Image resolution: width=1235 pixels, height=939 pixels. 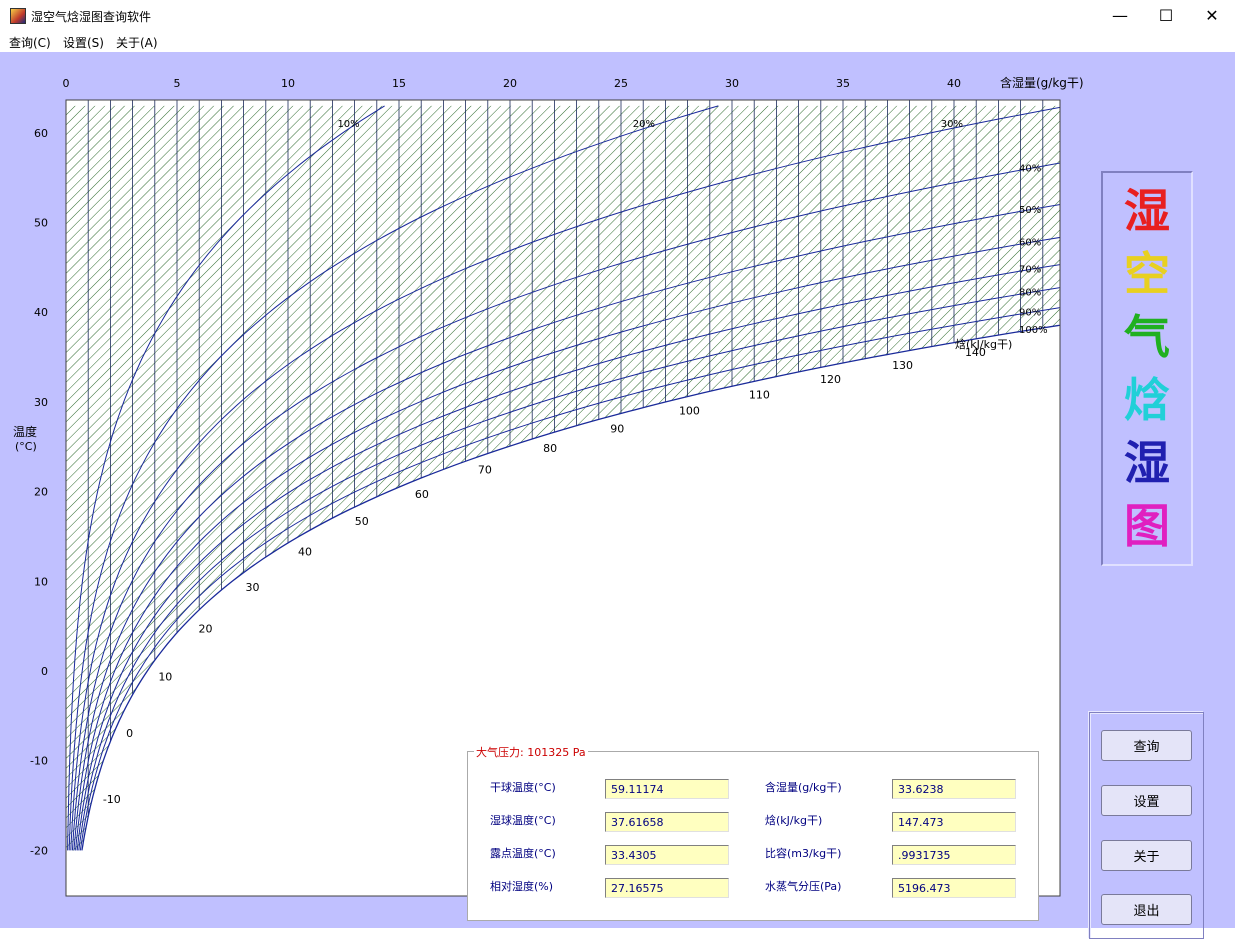 I want to click on rh-curve-label: 100%, so click(x=1033, y=330).